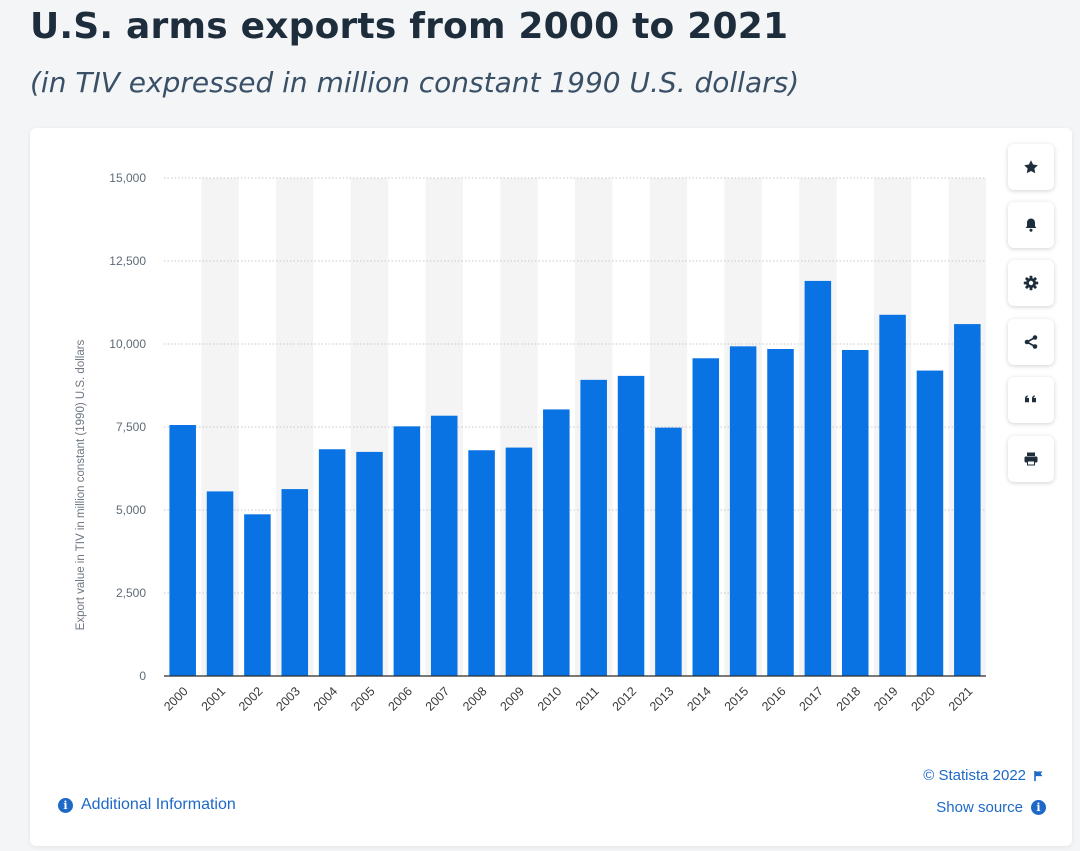 This screenshot has height=851, width=1080. Describe the element at coordinates (662, 699) in the screenshot. I see `x-tick-label: 2013` at that location.